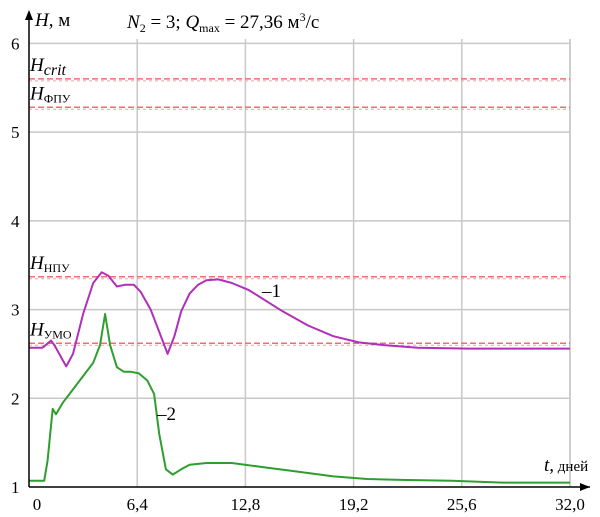 The width and height of the screenshot is (600, 517). I want to click on y-tick-label: 5, so click(15, 132).